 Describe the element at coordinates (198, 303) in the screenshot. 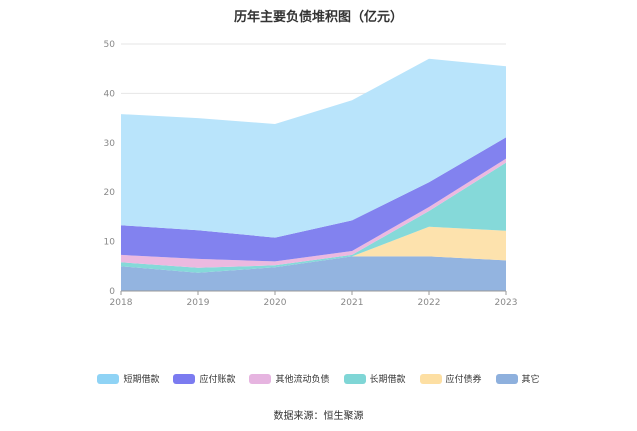

I see `x-tick-label: 2019` at that location.